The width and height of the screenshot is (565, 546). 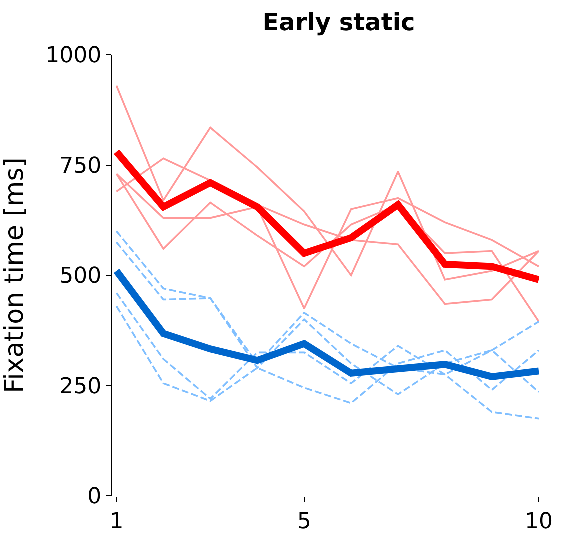 What do you see at coordinates (339, 22) in the screenshot?
I see `chart-title: Early static` at bounding box center [339, 22].